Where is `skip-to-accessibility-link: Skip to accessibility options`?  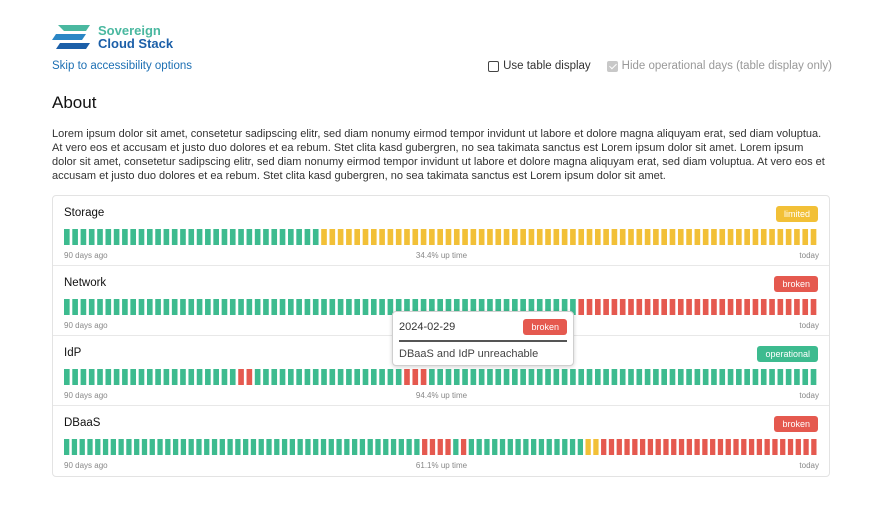
skip-to-accessibility-link: Skip to accessibility options is located at coordinates (122, 66).